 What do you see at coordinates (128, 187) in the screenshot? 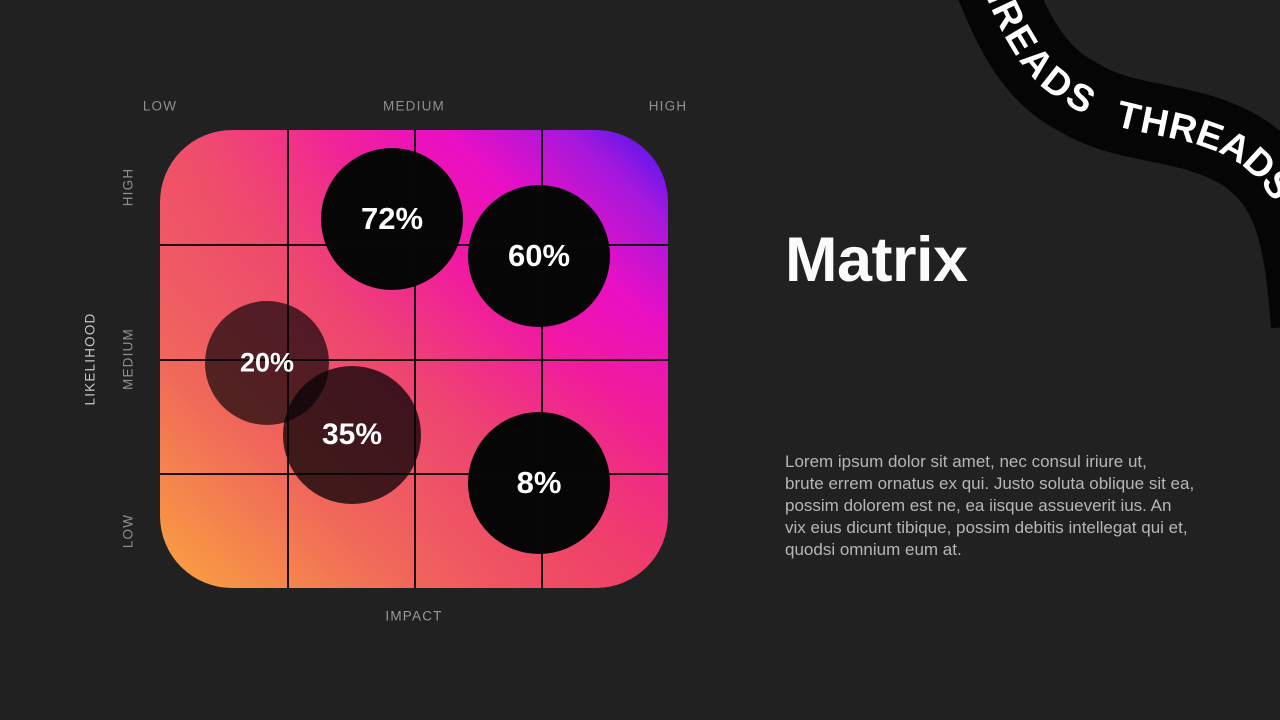
I see `y-tick-high: HIGH` at bounding box center [128, 187].